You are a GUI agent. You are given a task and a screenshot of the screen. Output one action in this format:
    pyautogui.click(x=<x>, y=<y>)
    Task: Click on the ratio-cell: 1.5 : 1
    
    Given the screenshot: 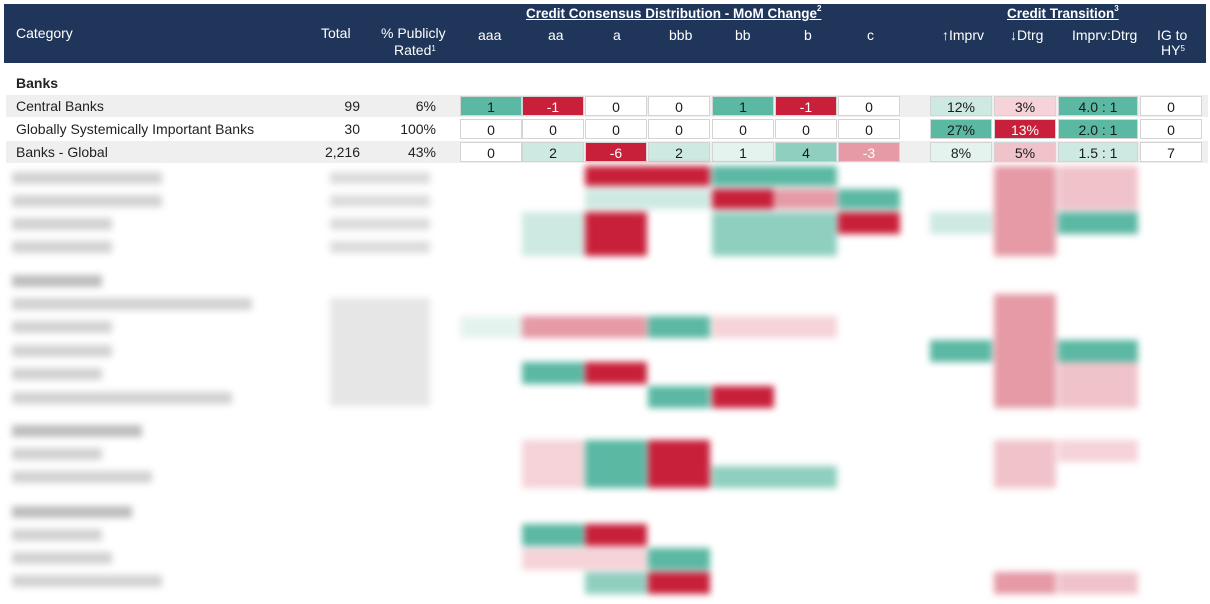 What is the action you would take?
    pyautogui.click(x=1098, y=152)
    